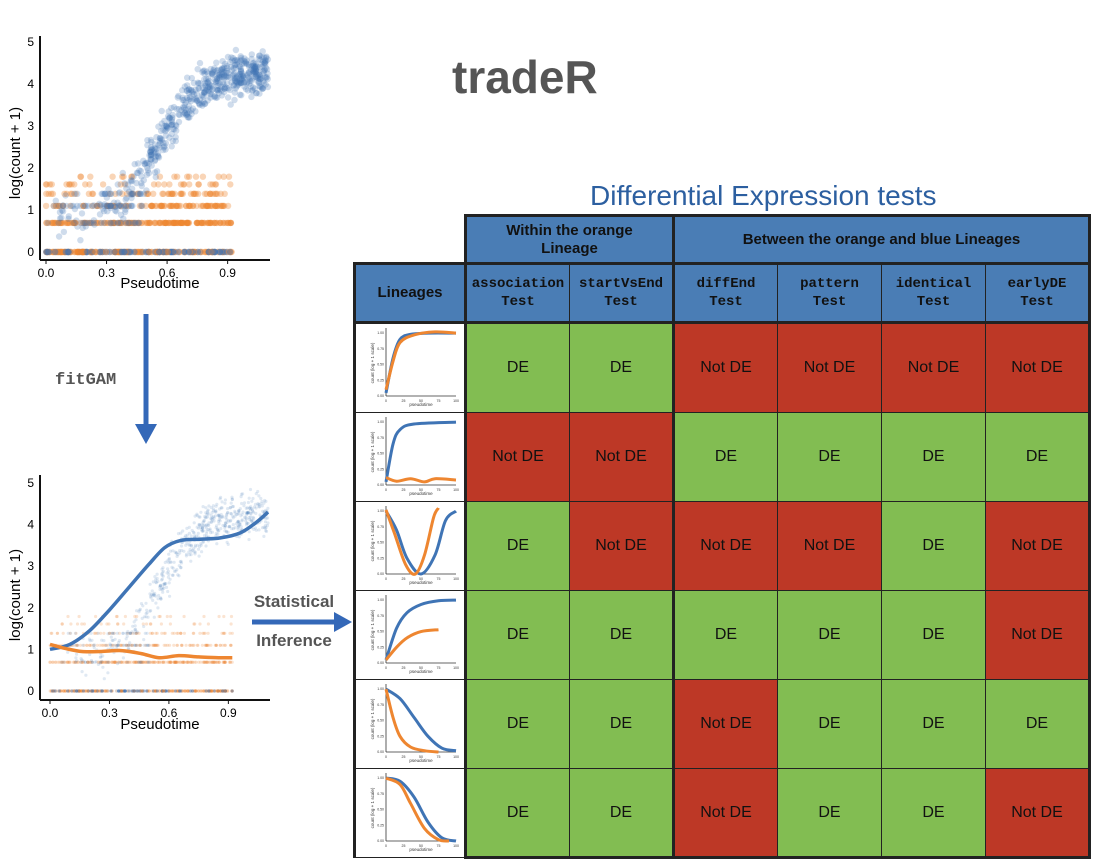 The image size is (1100, 859). Describe the element at coordinates (404, 757) in the screenshot. I see `svg-text: 25` at that location.